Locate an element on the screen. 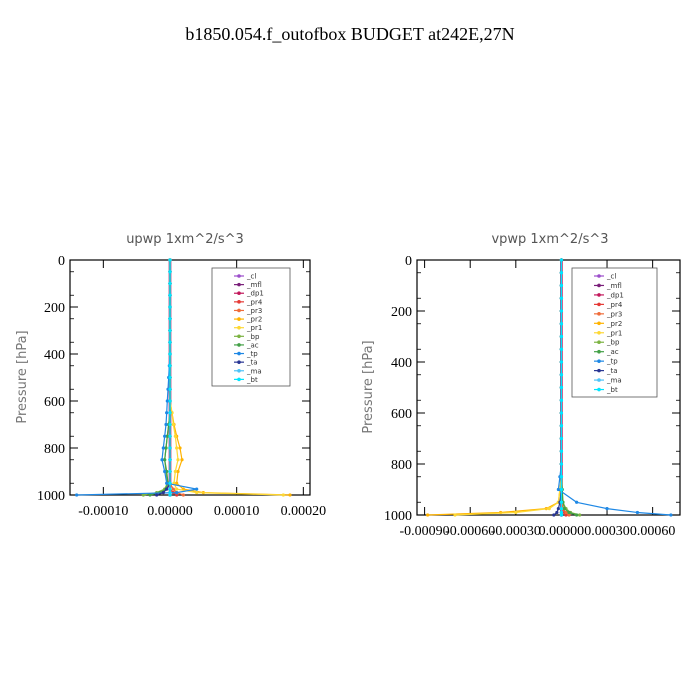  y-tick-label: 1000 is located at coordinates (51, 496).